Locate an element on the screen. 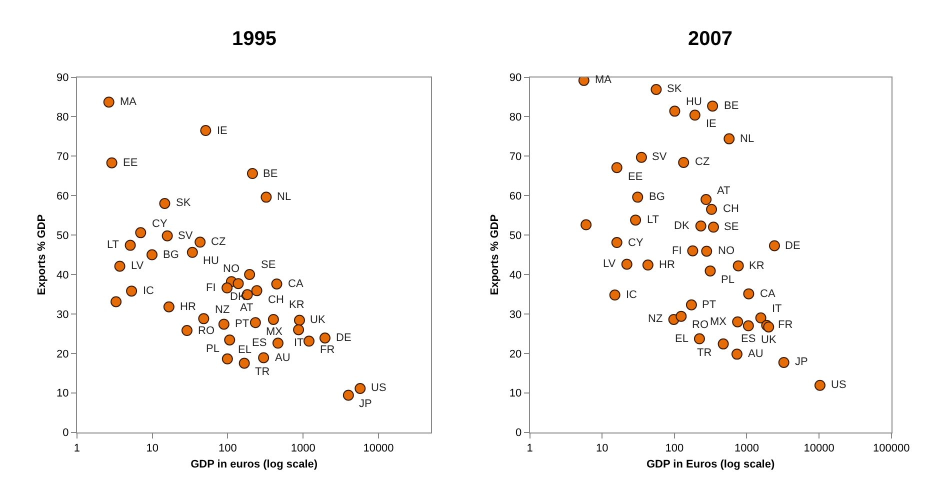  y-tick-label: 60 is located at coordinates (62, 196).